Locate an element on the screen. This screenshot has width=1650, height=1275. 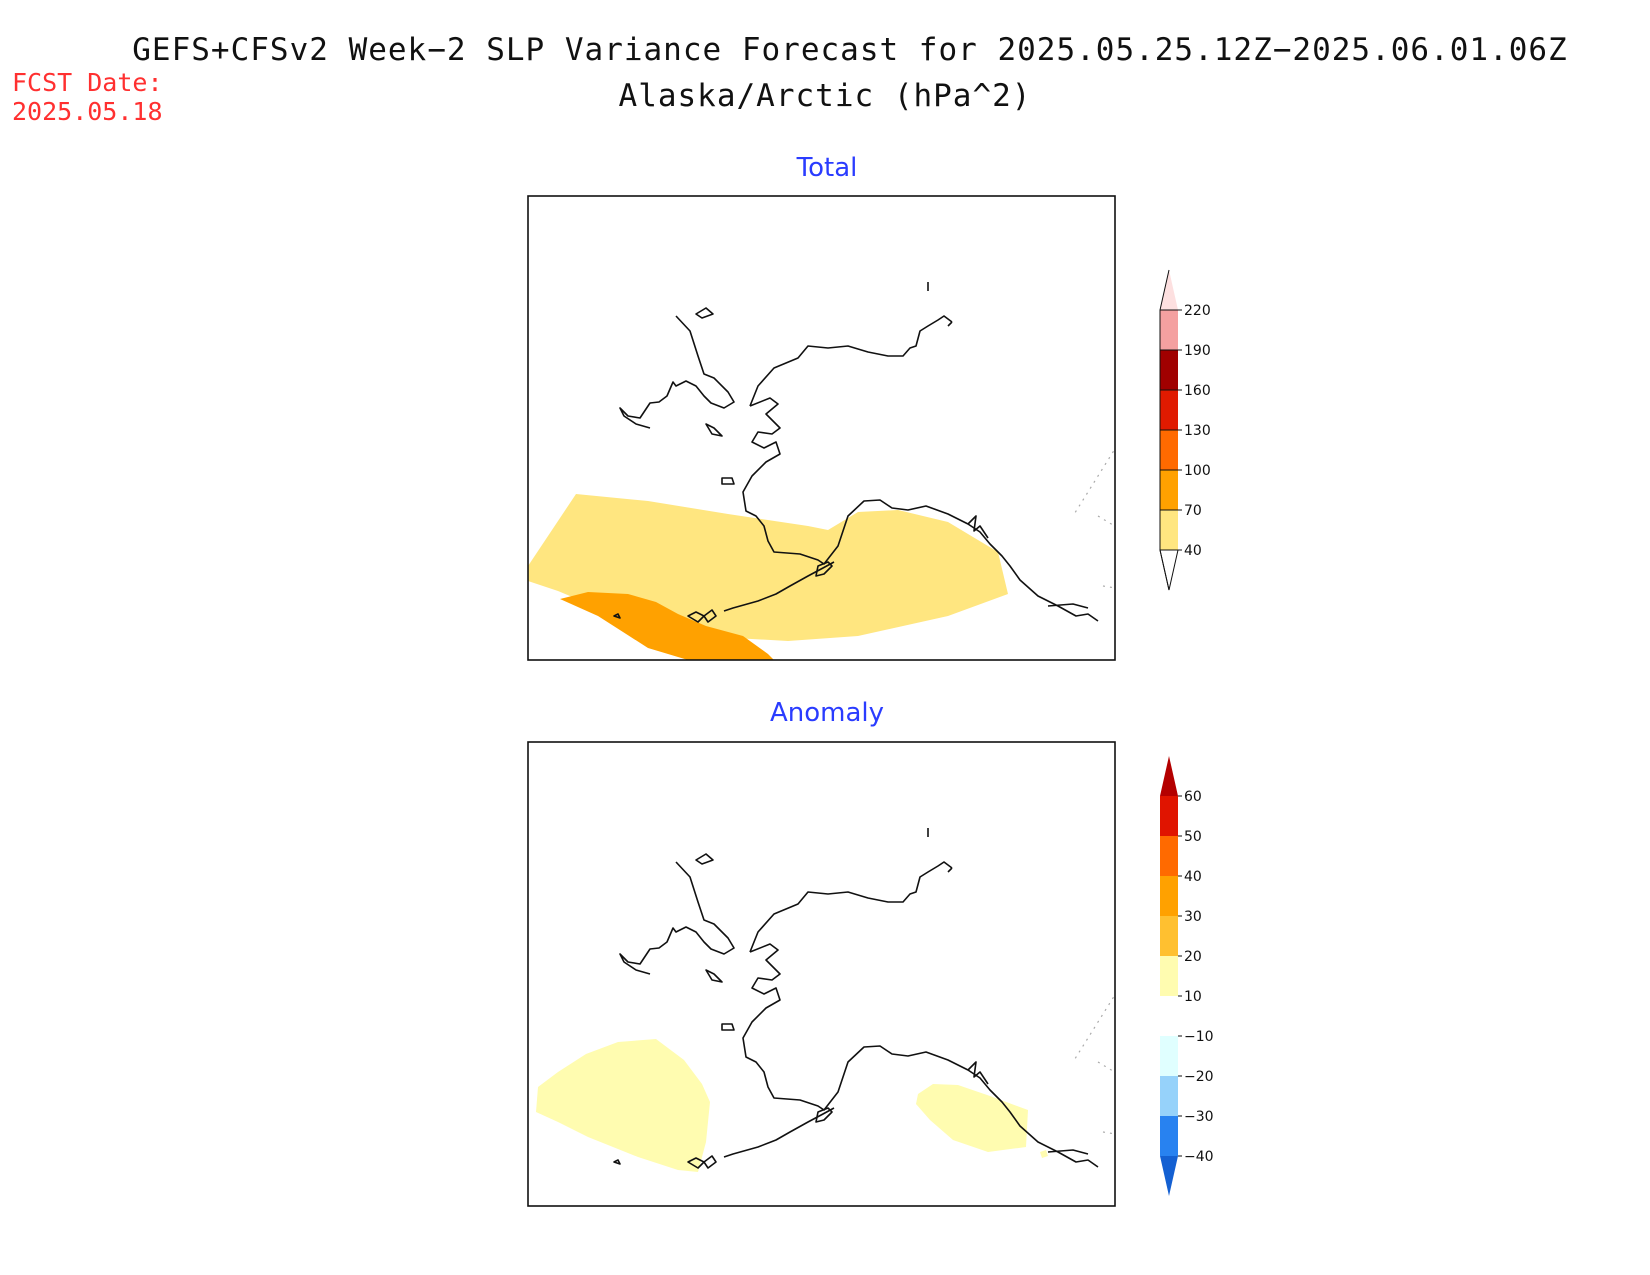
total-colorbar-label: 160 is located at coordinates (1197, 391).